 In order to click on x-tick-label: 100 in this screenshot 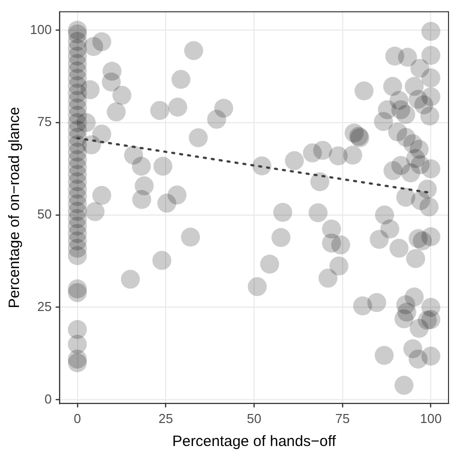, I will do `click(431, 418)`.